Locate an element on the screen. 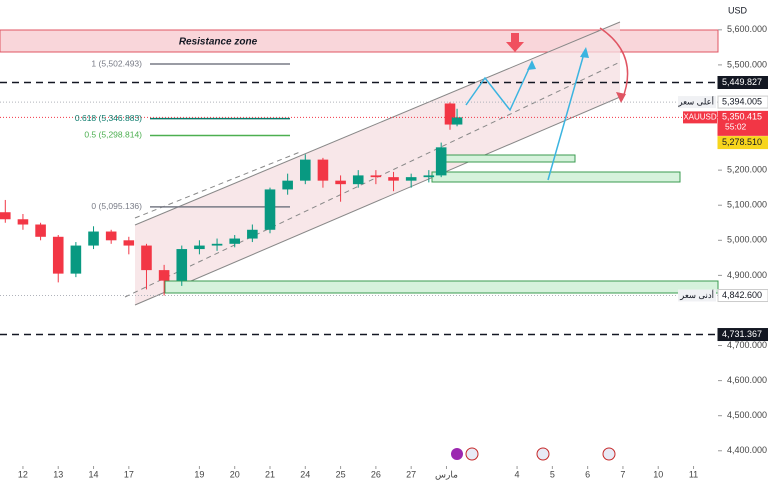 The image size is (768, 483). y-tick-label: 5,600.000 is located at coordinates (747, 29).